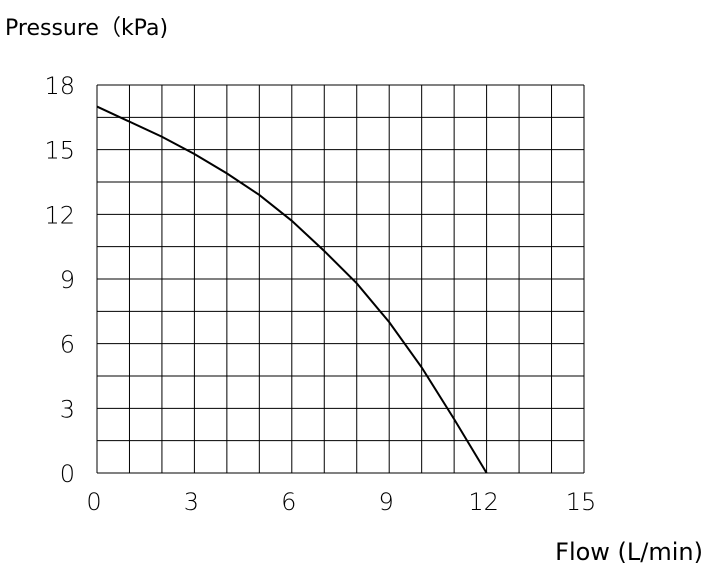 The height and width of the screenshot is (578, 711). Describe the element at coordinates (59, 86) in the screenshot. I see `y-tick-label: 18` at that location.